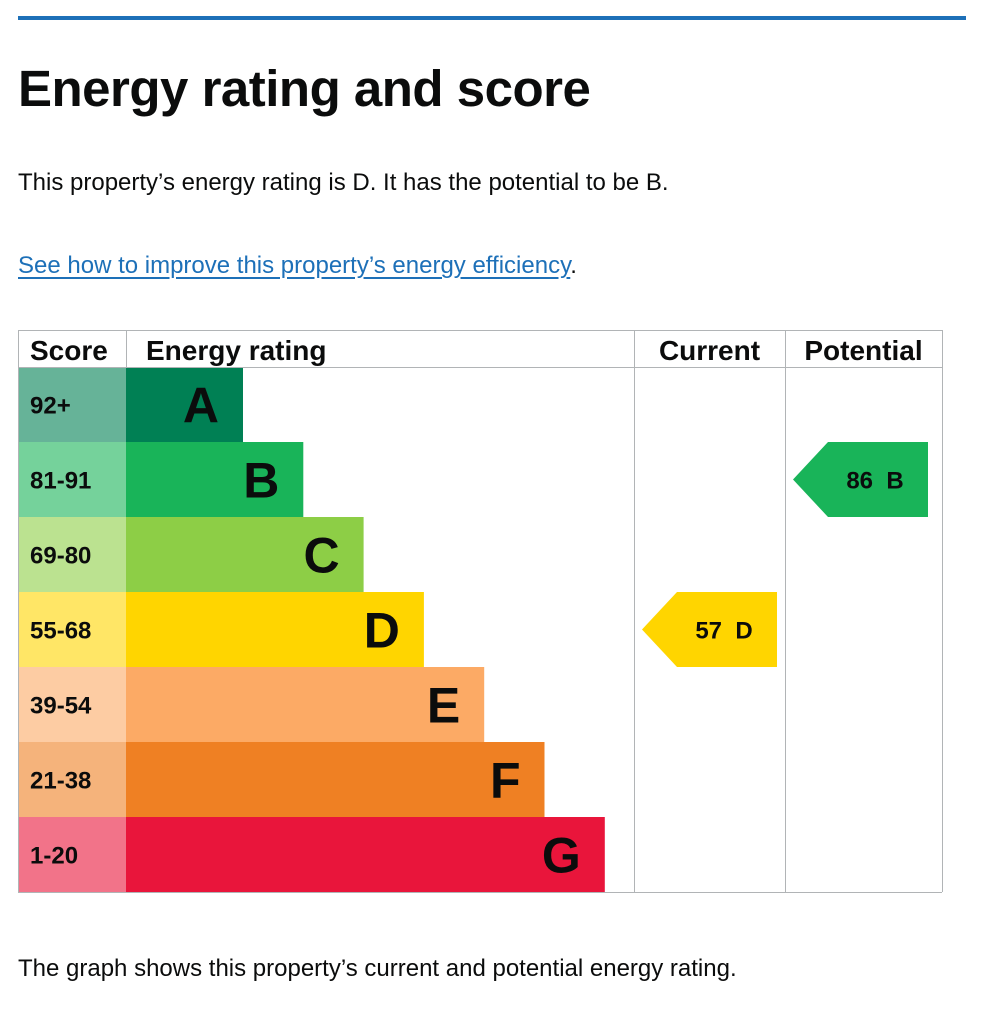 The width and height of the screenshot is (988, 1024). Describe the element at coordinates (69, 350) in the screenshot. I see `header-score: Score` at that location.